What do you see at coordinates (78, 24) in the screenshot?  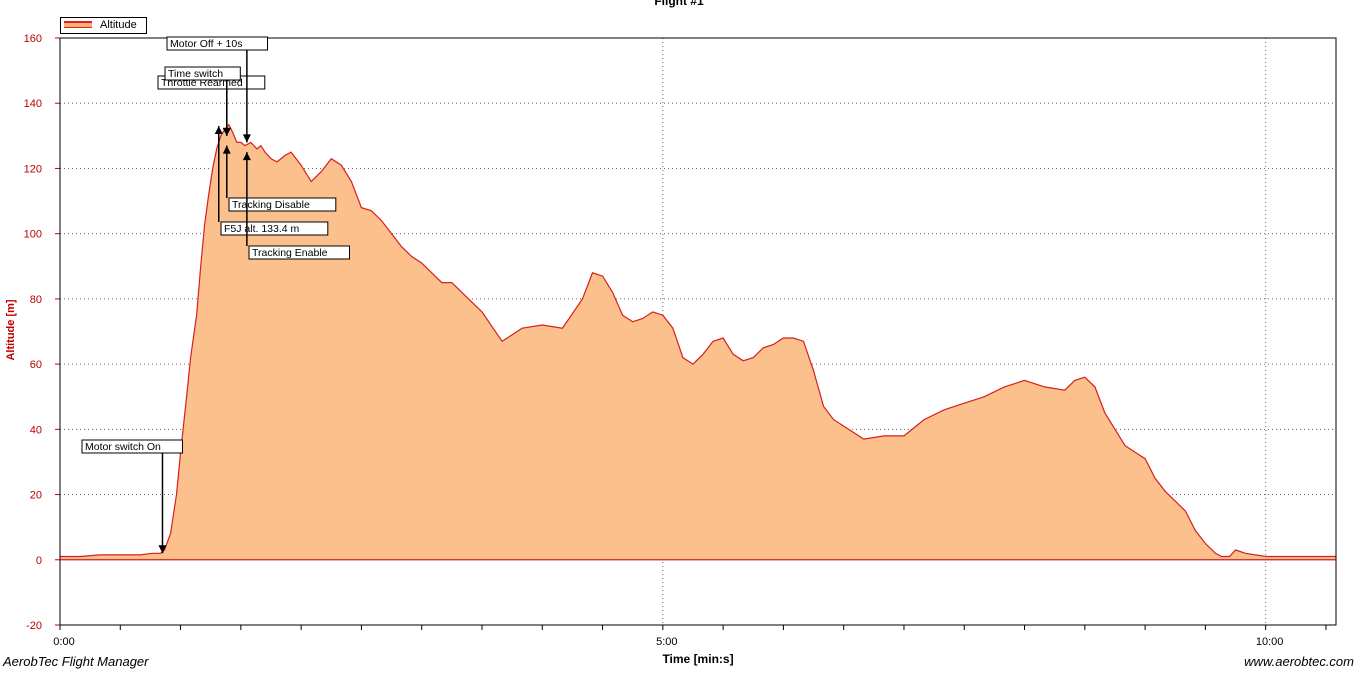 I see `legend-swatch-altitude` at bounding box center [78, 24].